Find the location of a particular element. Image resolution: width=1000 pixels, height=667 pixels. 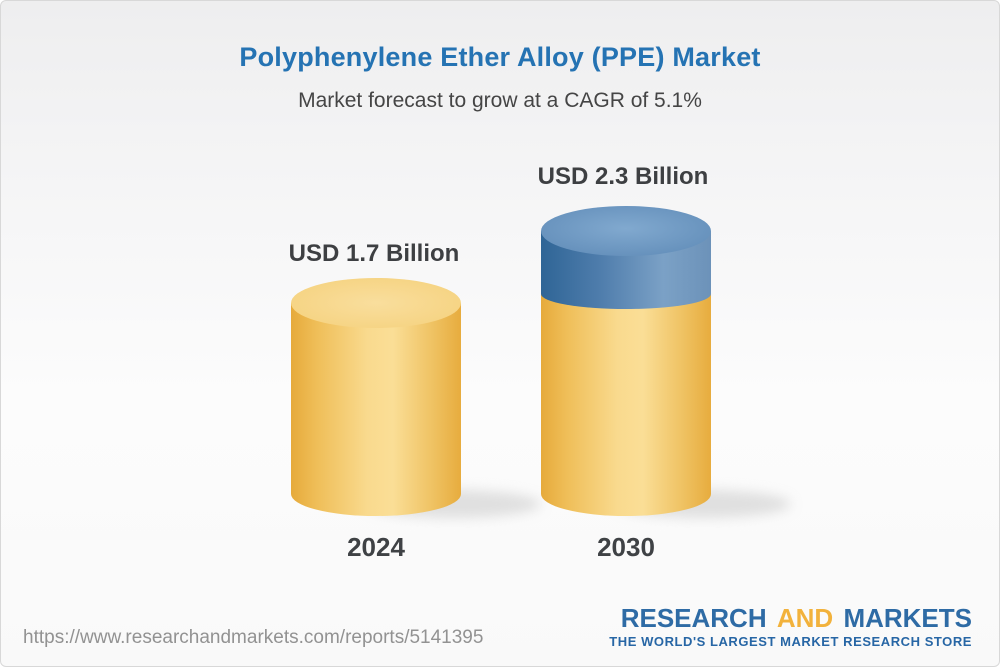

category-label-2030: 2030 is located at coordinates (626, 547).